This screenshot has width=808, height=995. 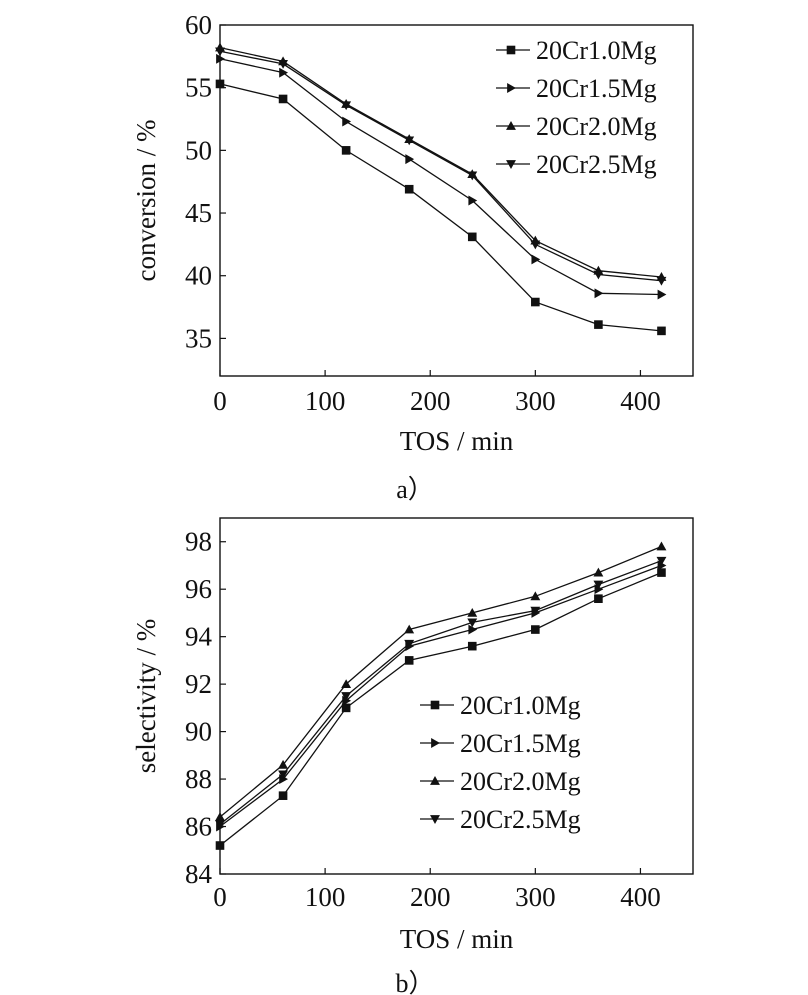 I want to click on y-tick-label: 92, so click(x=198, y=684).